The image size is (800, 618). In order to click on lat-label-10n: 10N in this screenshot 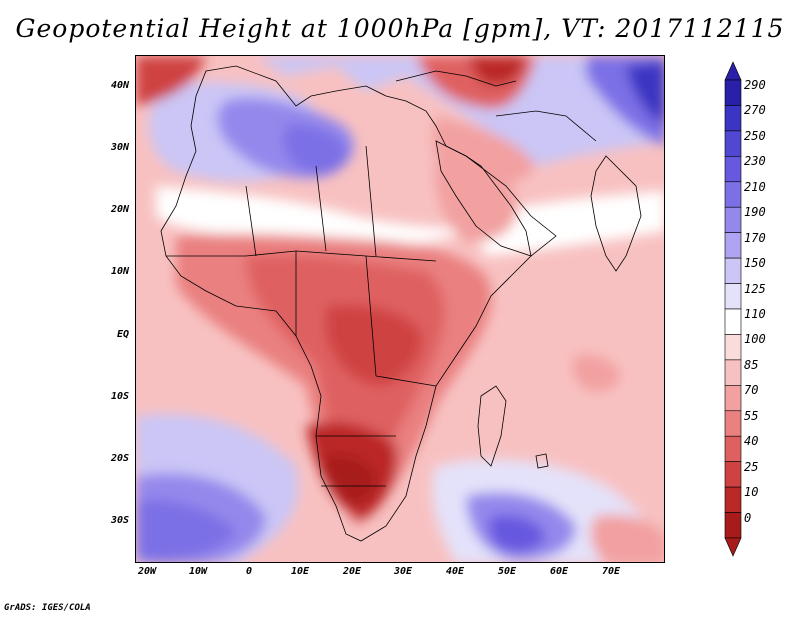, I will do `click(119, 271)`.